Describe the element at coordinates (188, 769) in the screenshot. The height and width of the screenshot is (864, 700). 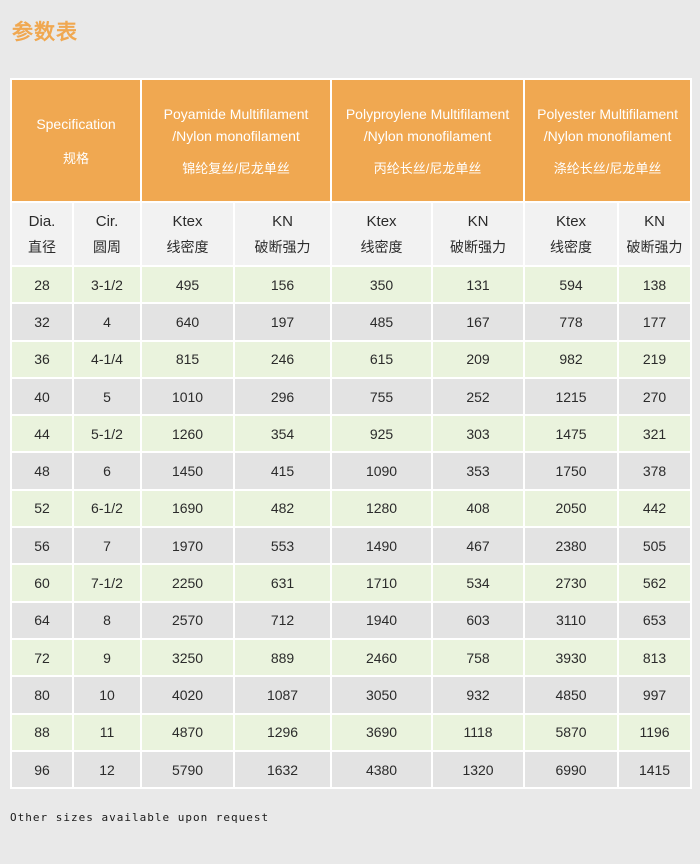
I see `cell: 5790` at that location.